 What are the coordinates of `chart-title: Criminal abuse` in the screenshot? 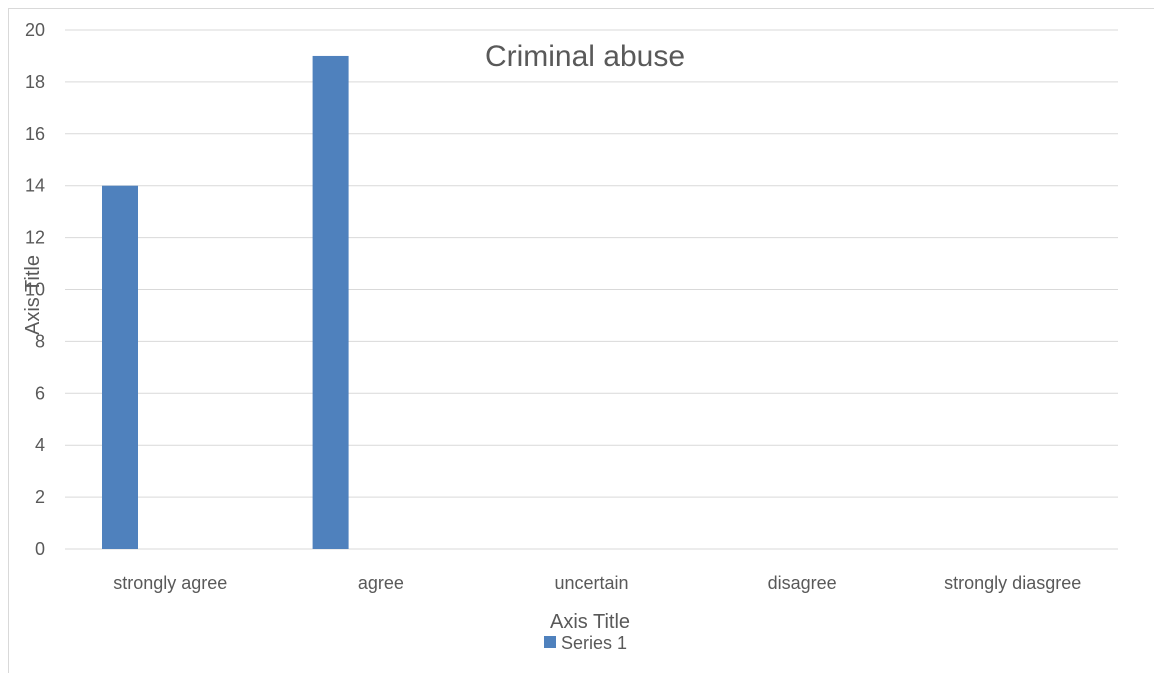 It's located at (585, 56).